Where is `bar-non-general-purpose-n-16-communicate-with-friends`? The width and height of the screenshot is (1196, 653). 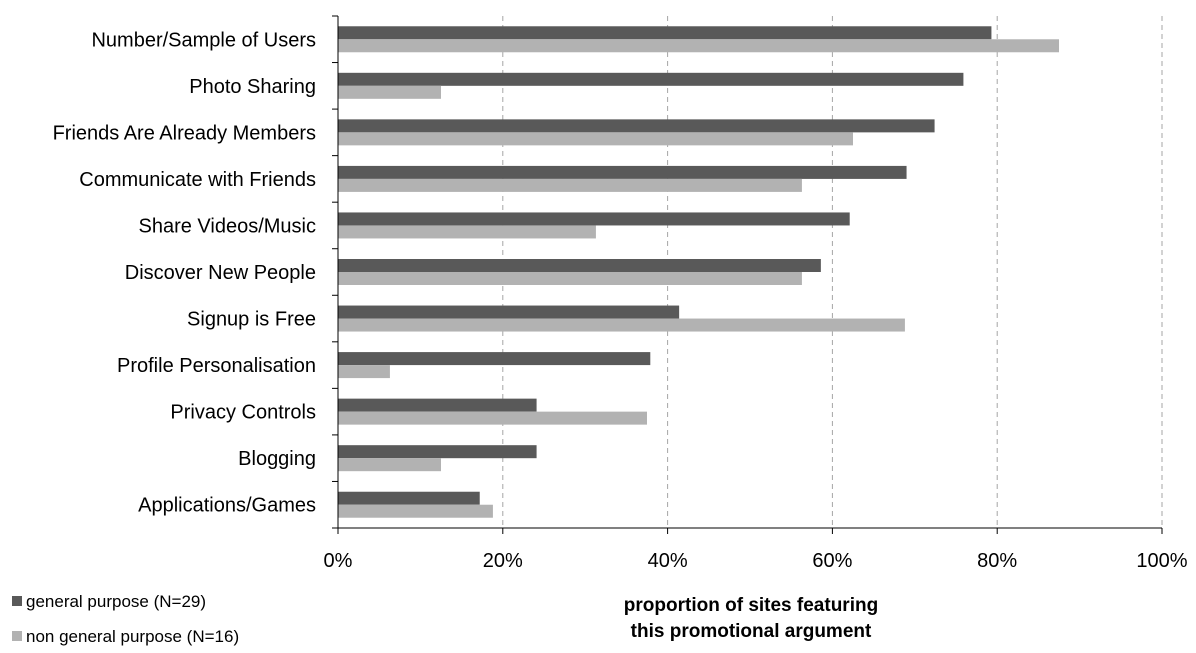
bar-non-general-purpose-n-16-communicate-with-friends is located at coordinates (570, 185).